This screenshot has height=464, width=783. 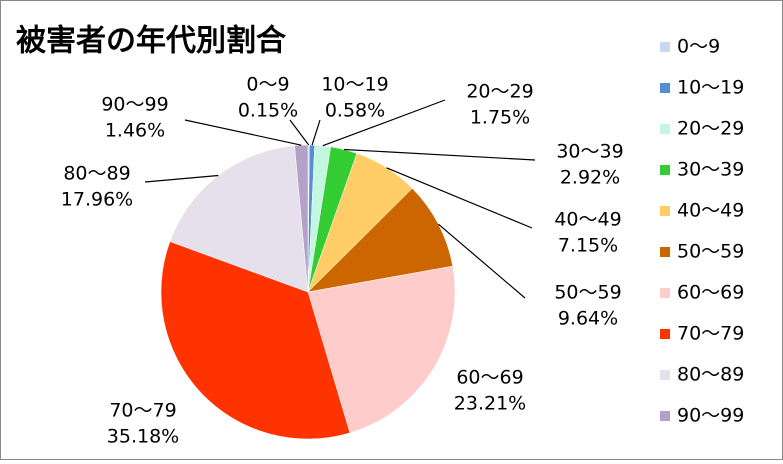 What do you see at coordinates (354, 85) in the screenshot?
I see `data-label-category: 10～19` at bounding box center [354, 85].